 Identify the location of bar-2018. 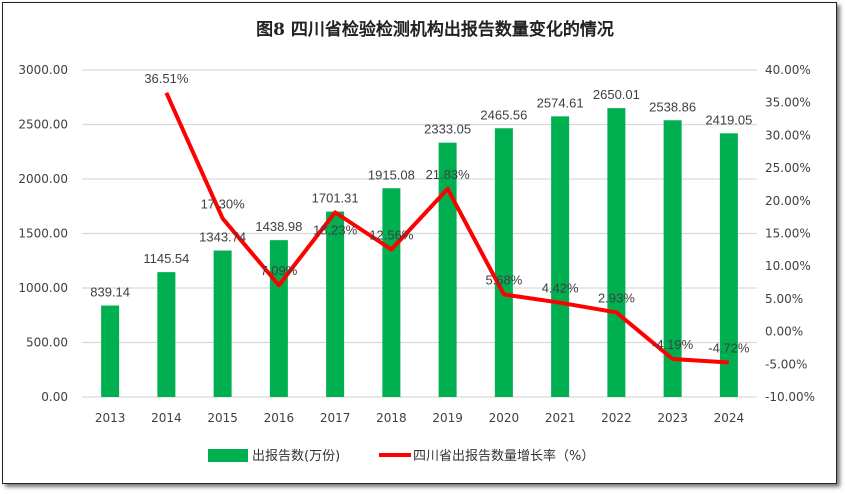
(391, 292).